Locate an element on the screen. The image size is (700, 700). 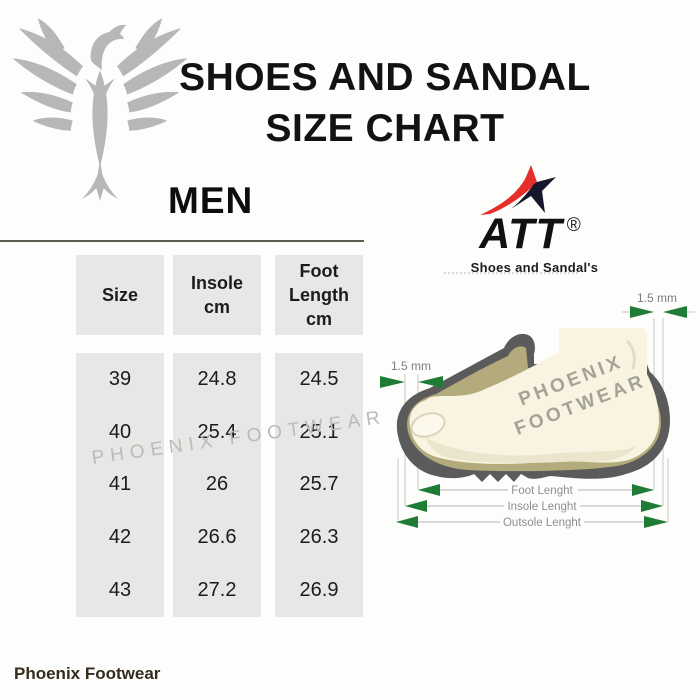
title-line-1: SHOES AND SANDAL is located at coordinates (385, 77).